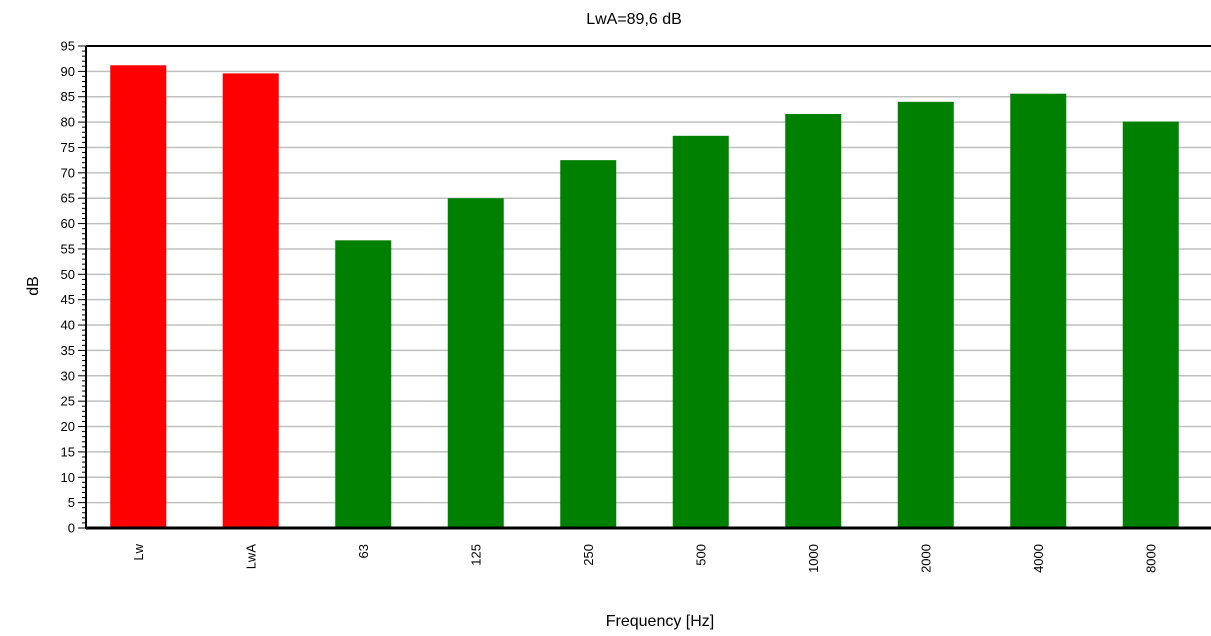  What do you see at coordinates (68, 274) in the screenshot?
I see `y-tick-label: 50` at bounding box center [68, 274].